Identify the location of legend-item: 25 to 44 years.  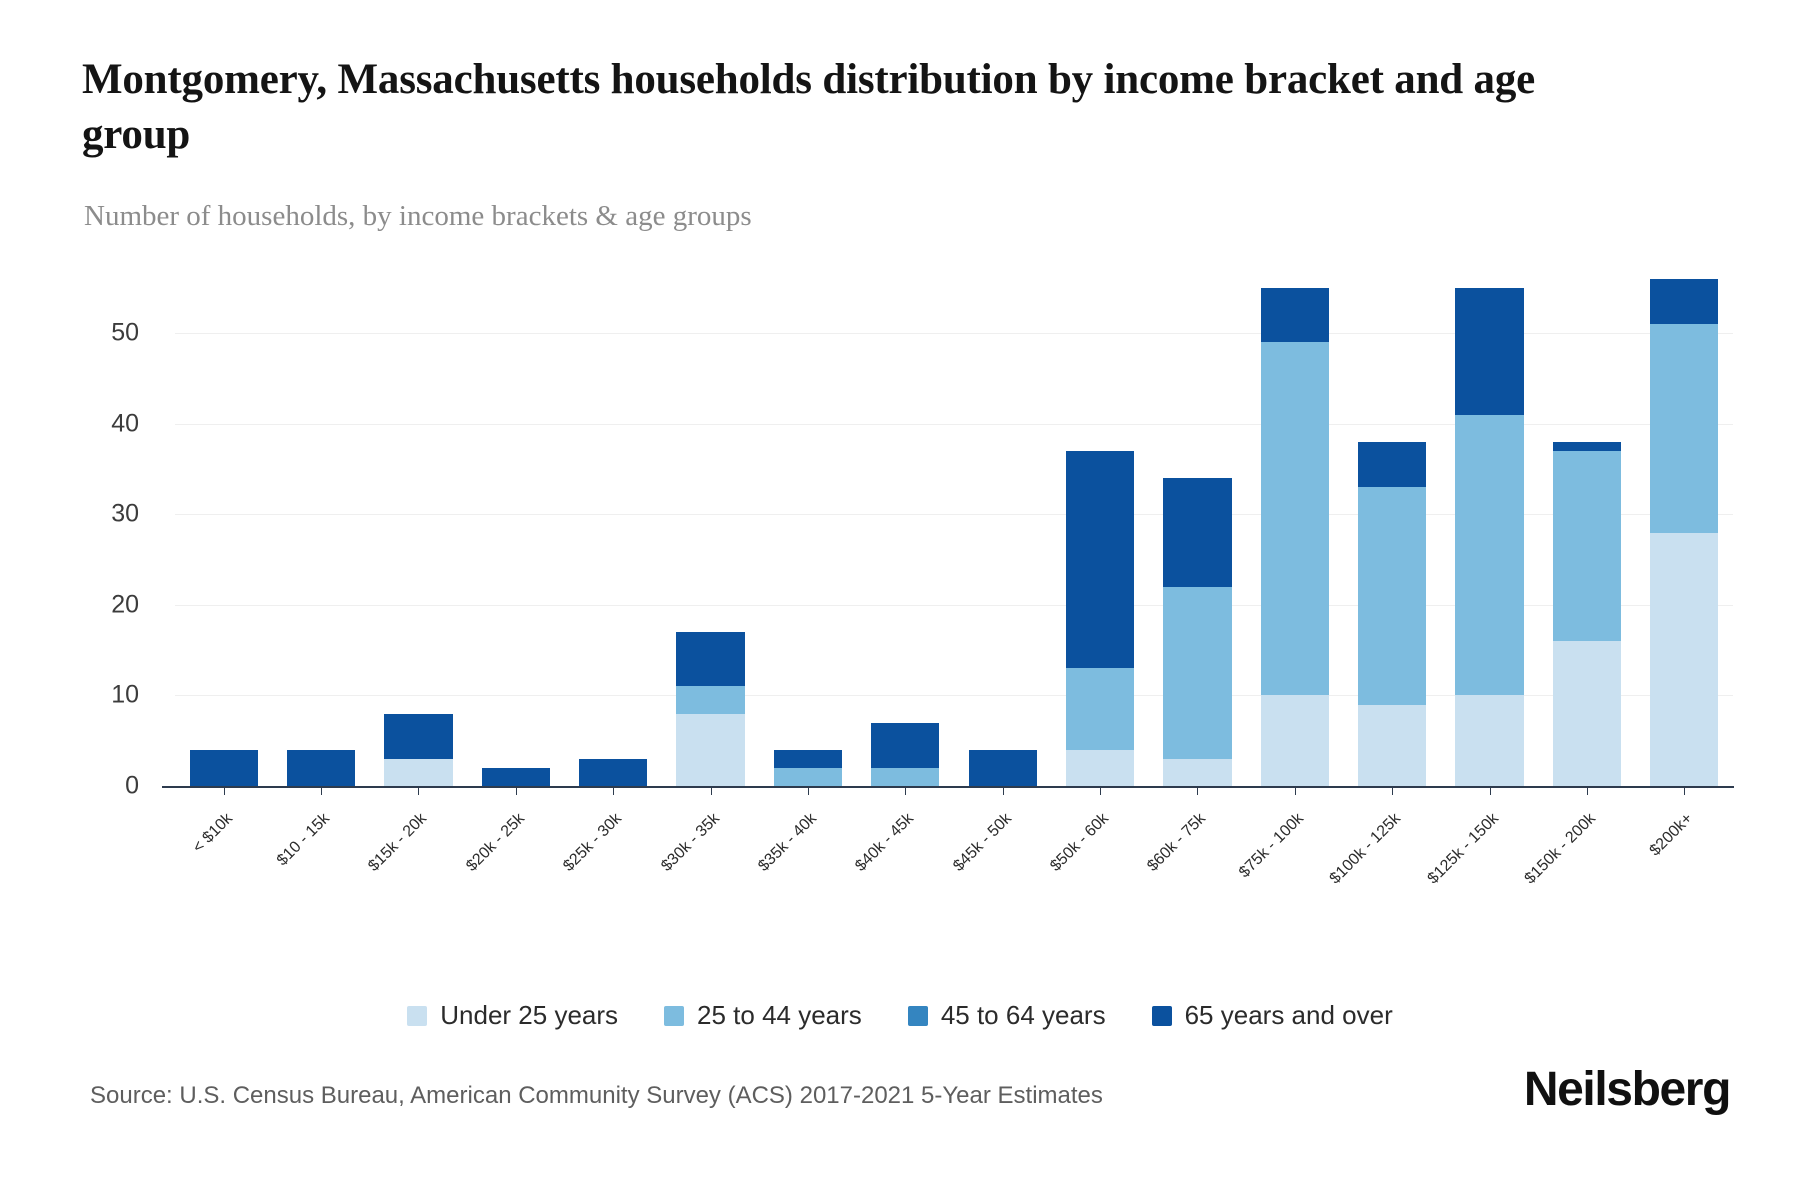
(763, 1015).